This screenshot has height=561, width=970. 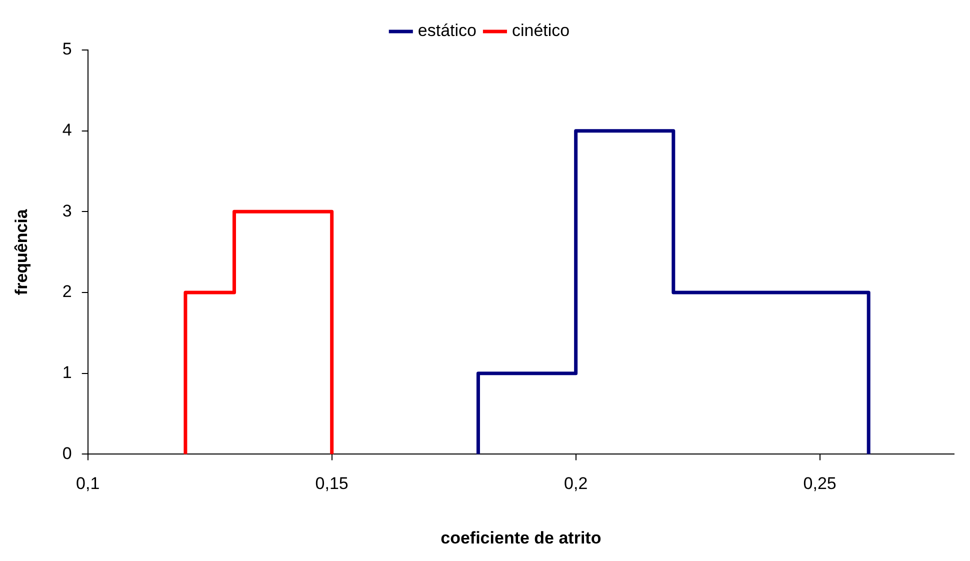 I want to click on legend-label: cinético, so click(x=541, y=30).